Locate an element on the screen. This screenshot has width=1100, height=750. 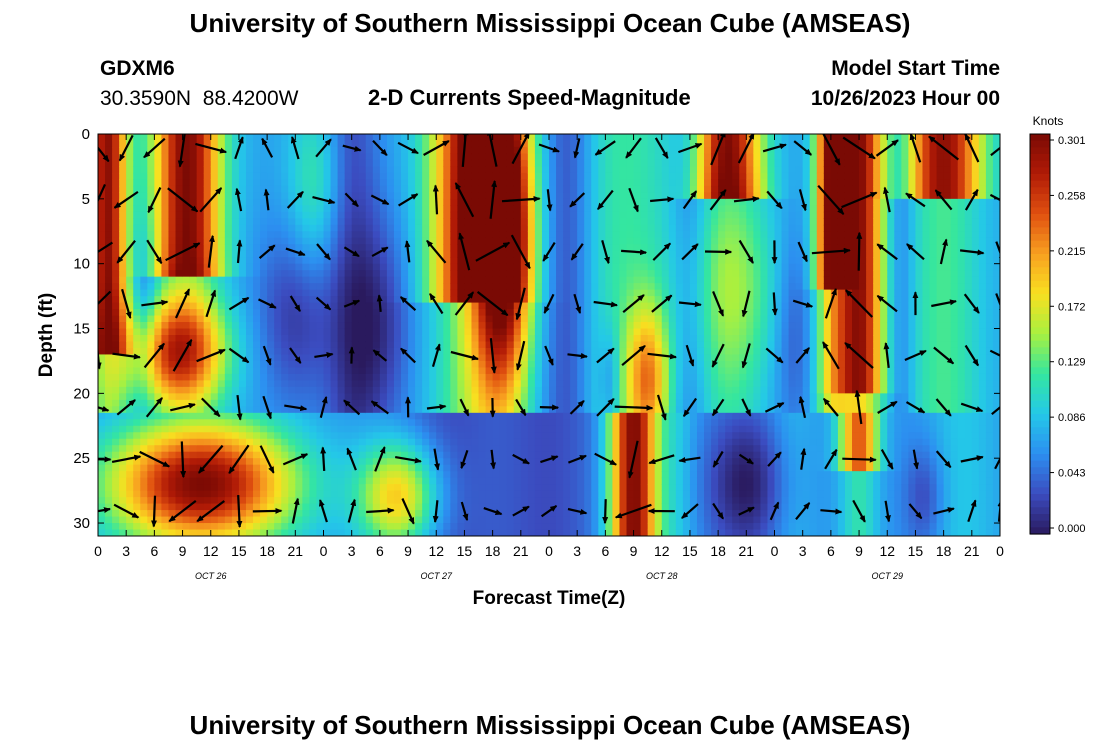
y-tick-label: 25 is located at coordinates (81, 458).